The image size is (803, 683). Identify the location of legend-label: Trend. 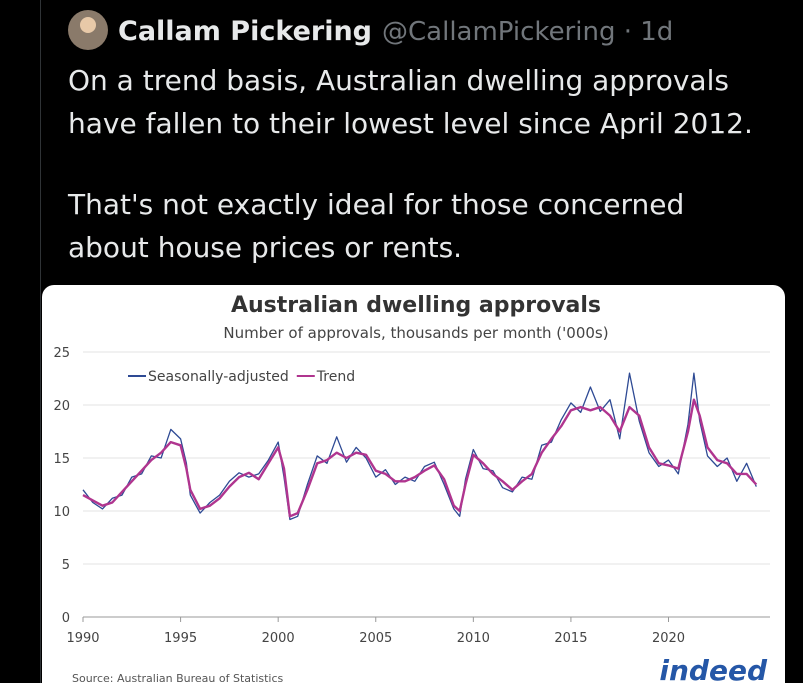
(335, 377).